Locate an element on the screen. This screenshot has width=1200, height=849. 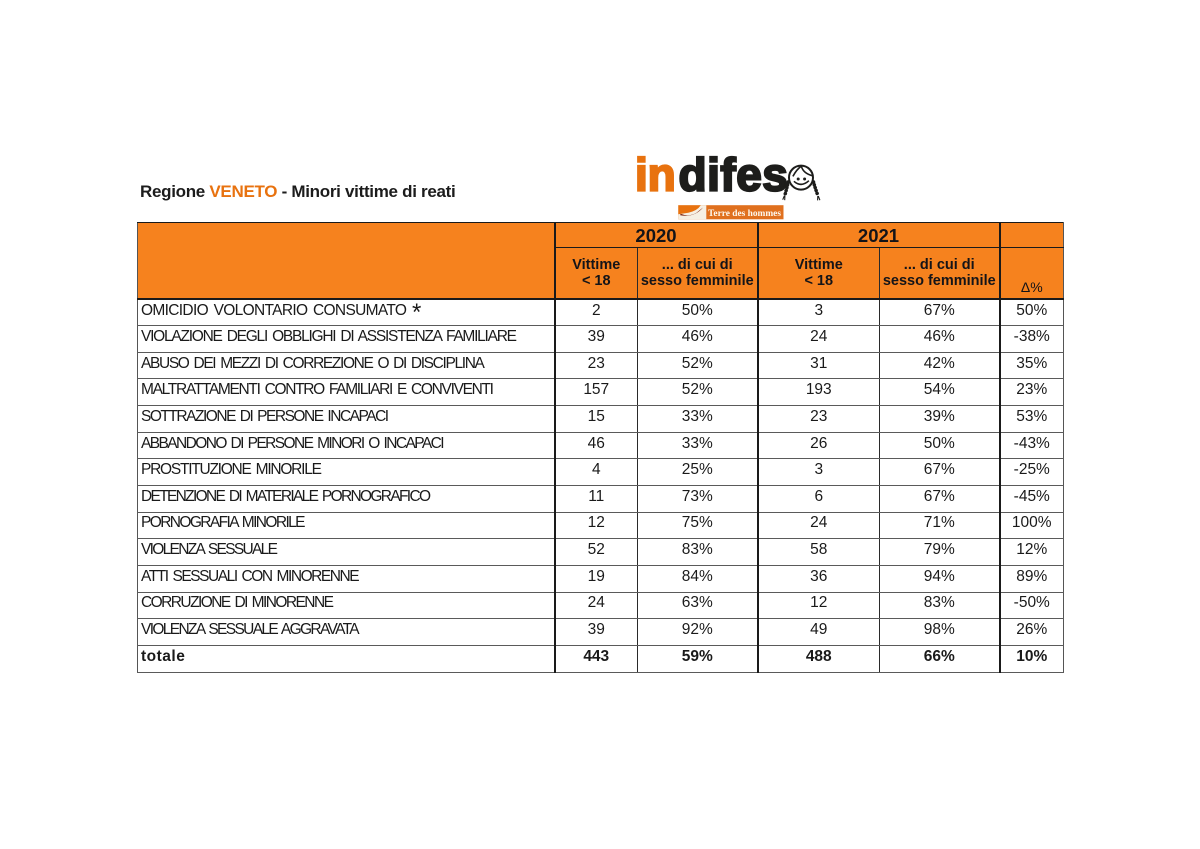
svg-text: Terre des hommes is located at coordinates (745, 213).